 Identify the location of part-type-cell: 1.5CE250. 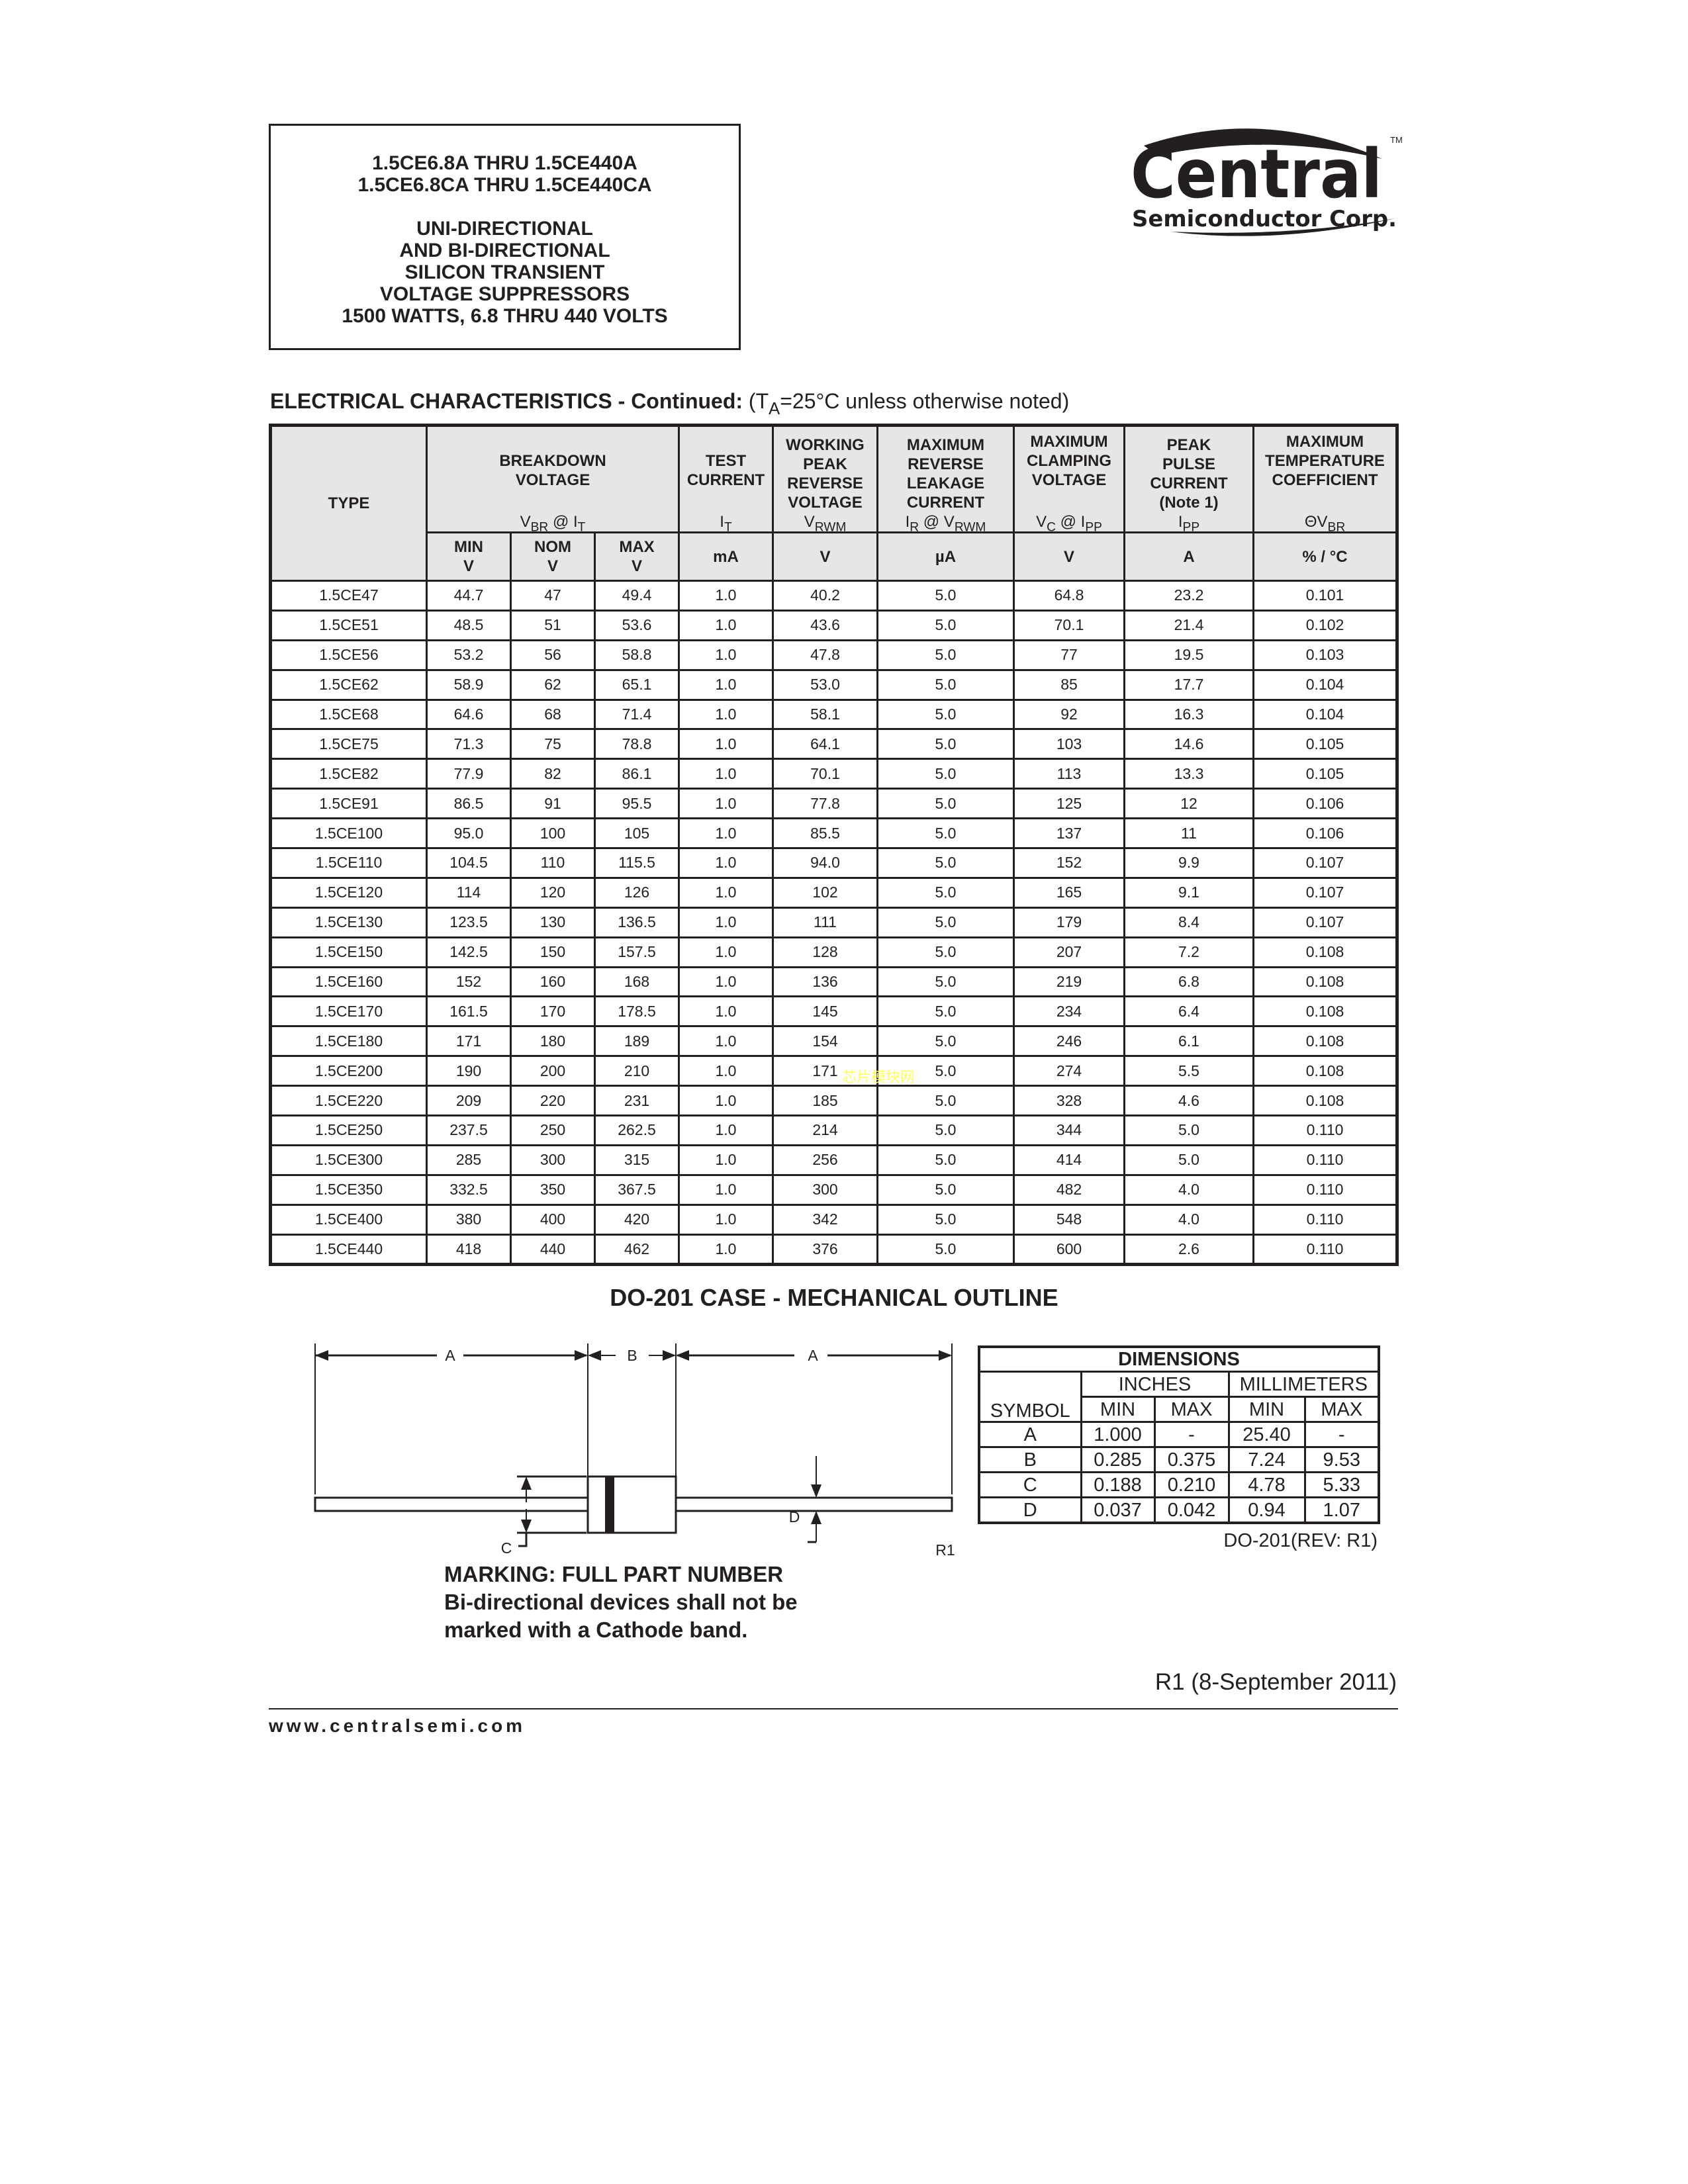
(348, 1130).